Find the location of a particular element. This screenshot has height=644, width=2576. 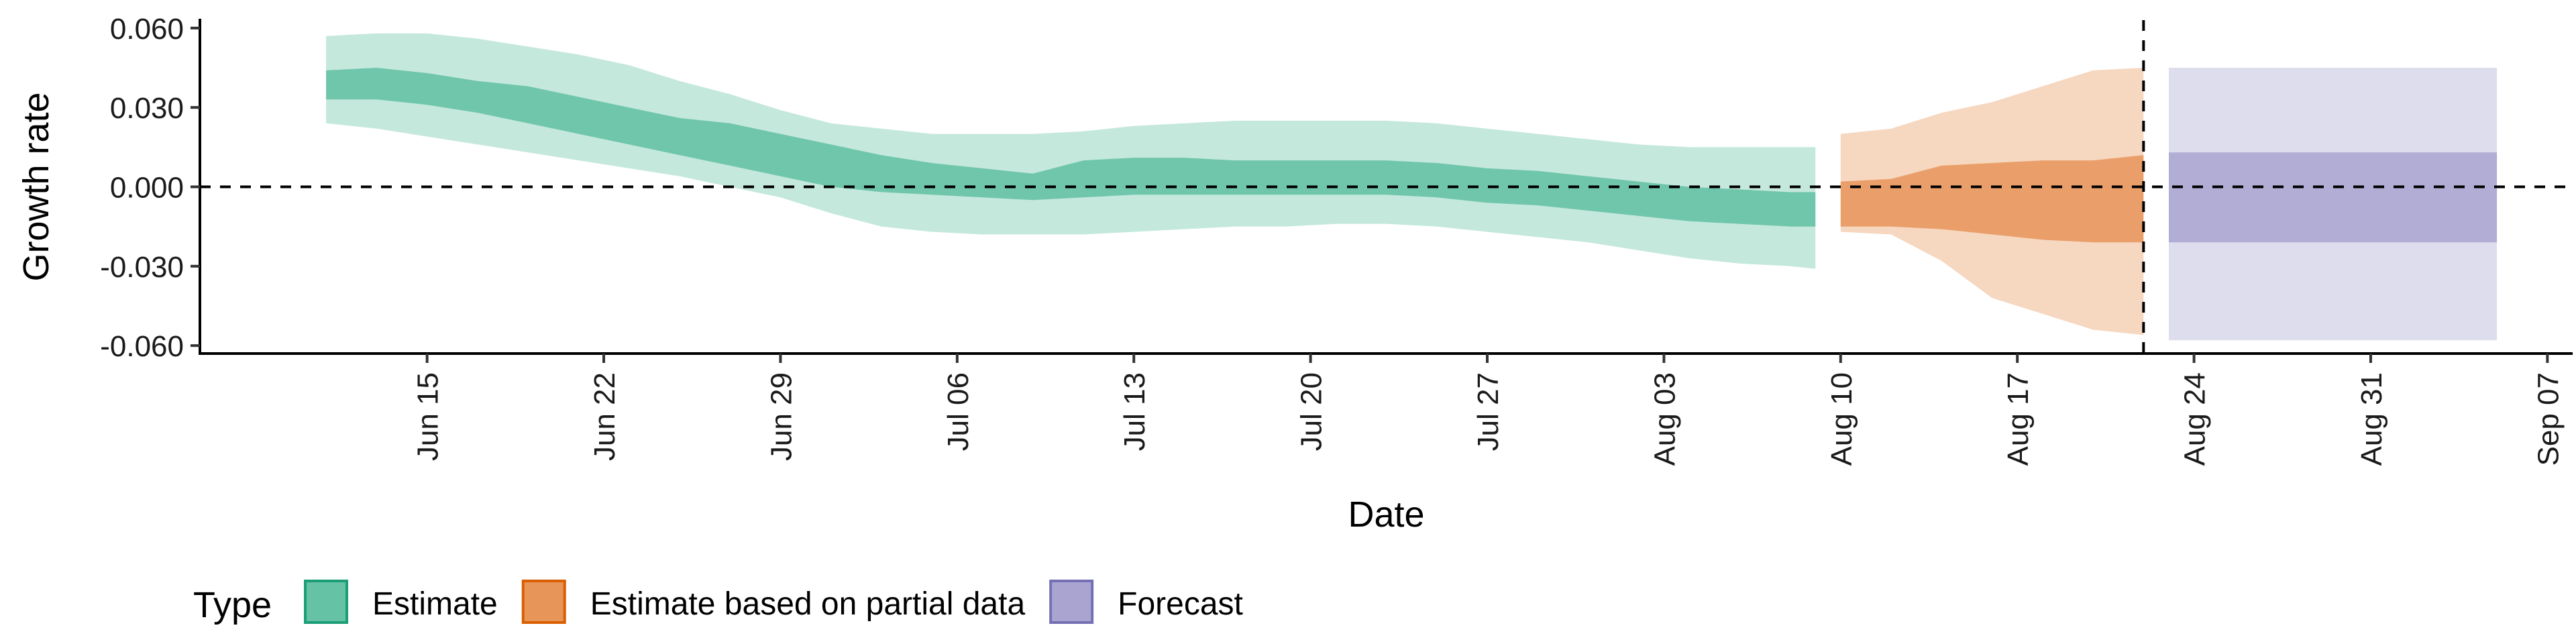

x-tick-label: Aug 31 is located at coordinates (2371, 419).